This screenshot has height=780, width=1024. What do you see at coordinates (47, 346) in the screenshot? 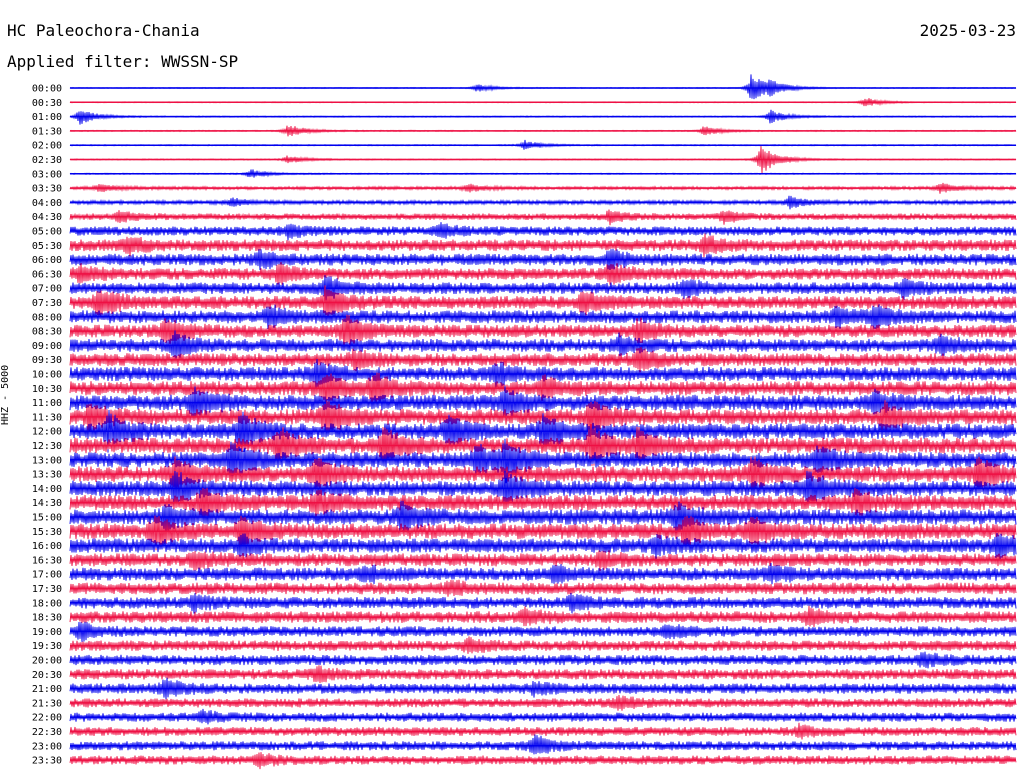
I see `row-time-label: 09:00` at bounding box center [47, 346].